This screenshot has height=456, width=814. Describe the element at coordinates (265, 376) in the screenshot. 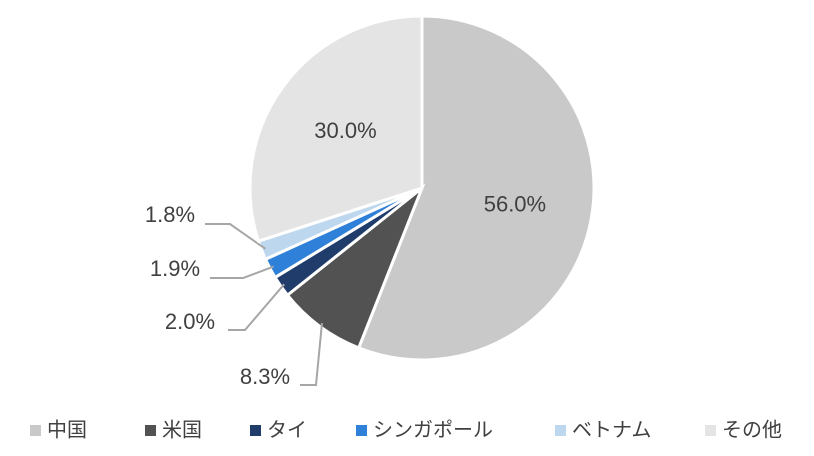

I see `data-label: 8.3%` at that location.